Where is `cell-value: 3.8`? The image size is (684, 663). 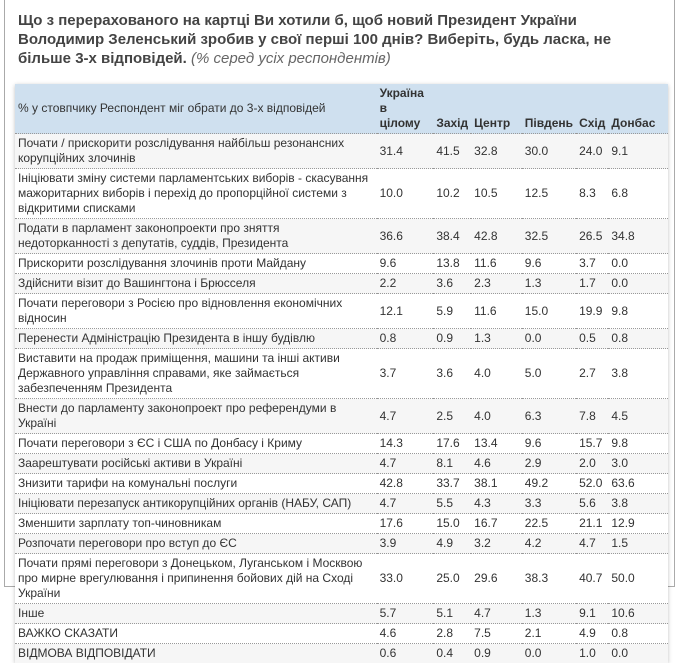 cell-value: 3.8 is located at coordinates (638, 504).